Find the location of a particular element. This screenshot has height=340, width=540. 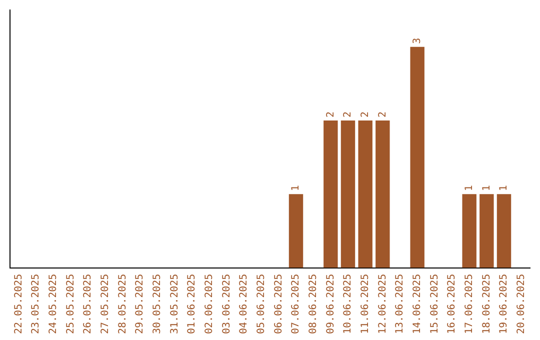

x-tick-label: 12.06.2025 is located at coordinates (382, 304).